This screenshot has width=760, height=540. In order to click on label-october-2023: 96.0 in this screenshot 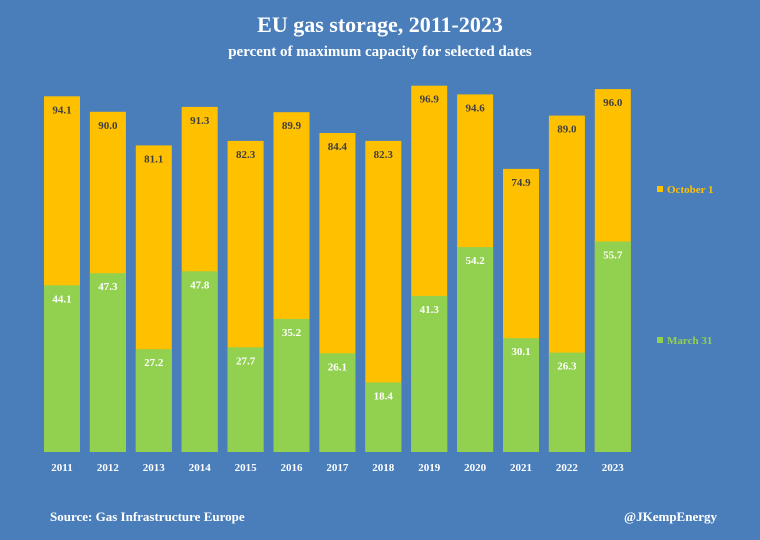, I will do `click(613, 103)`.